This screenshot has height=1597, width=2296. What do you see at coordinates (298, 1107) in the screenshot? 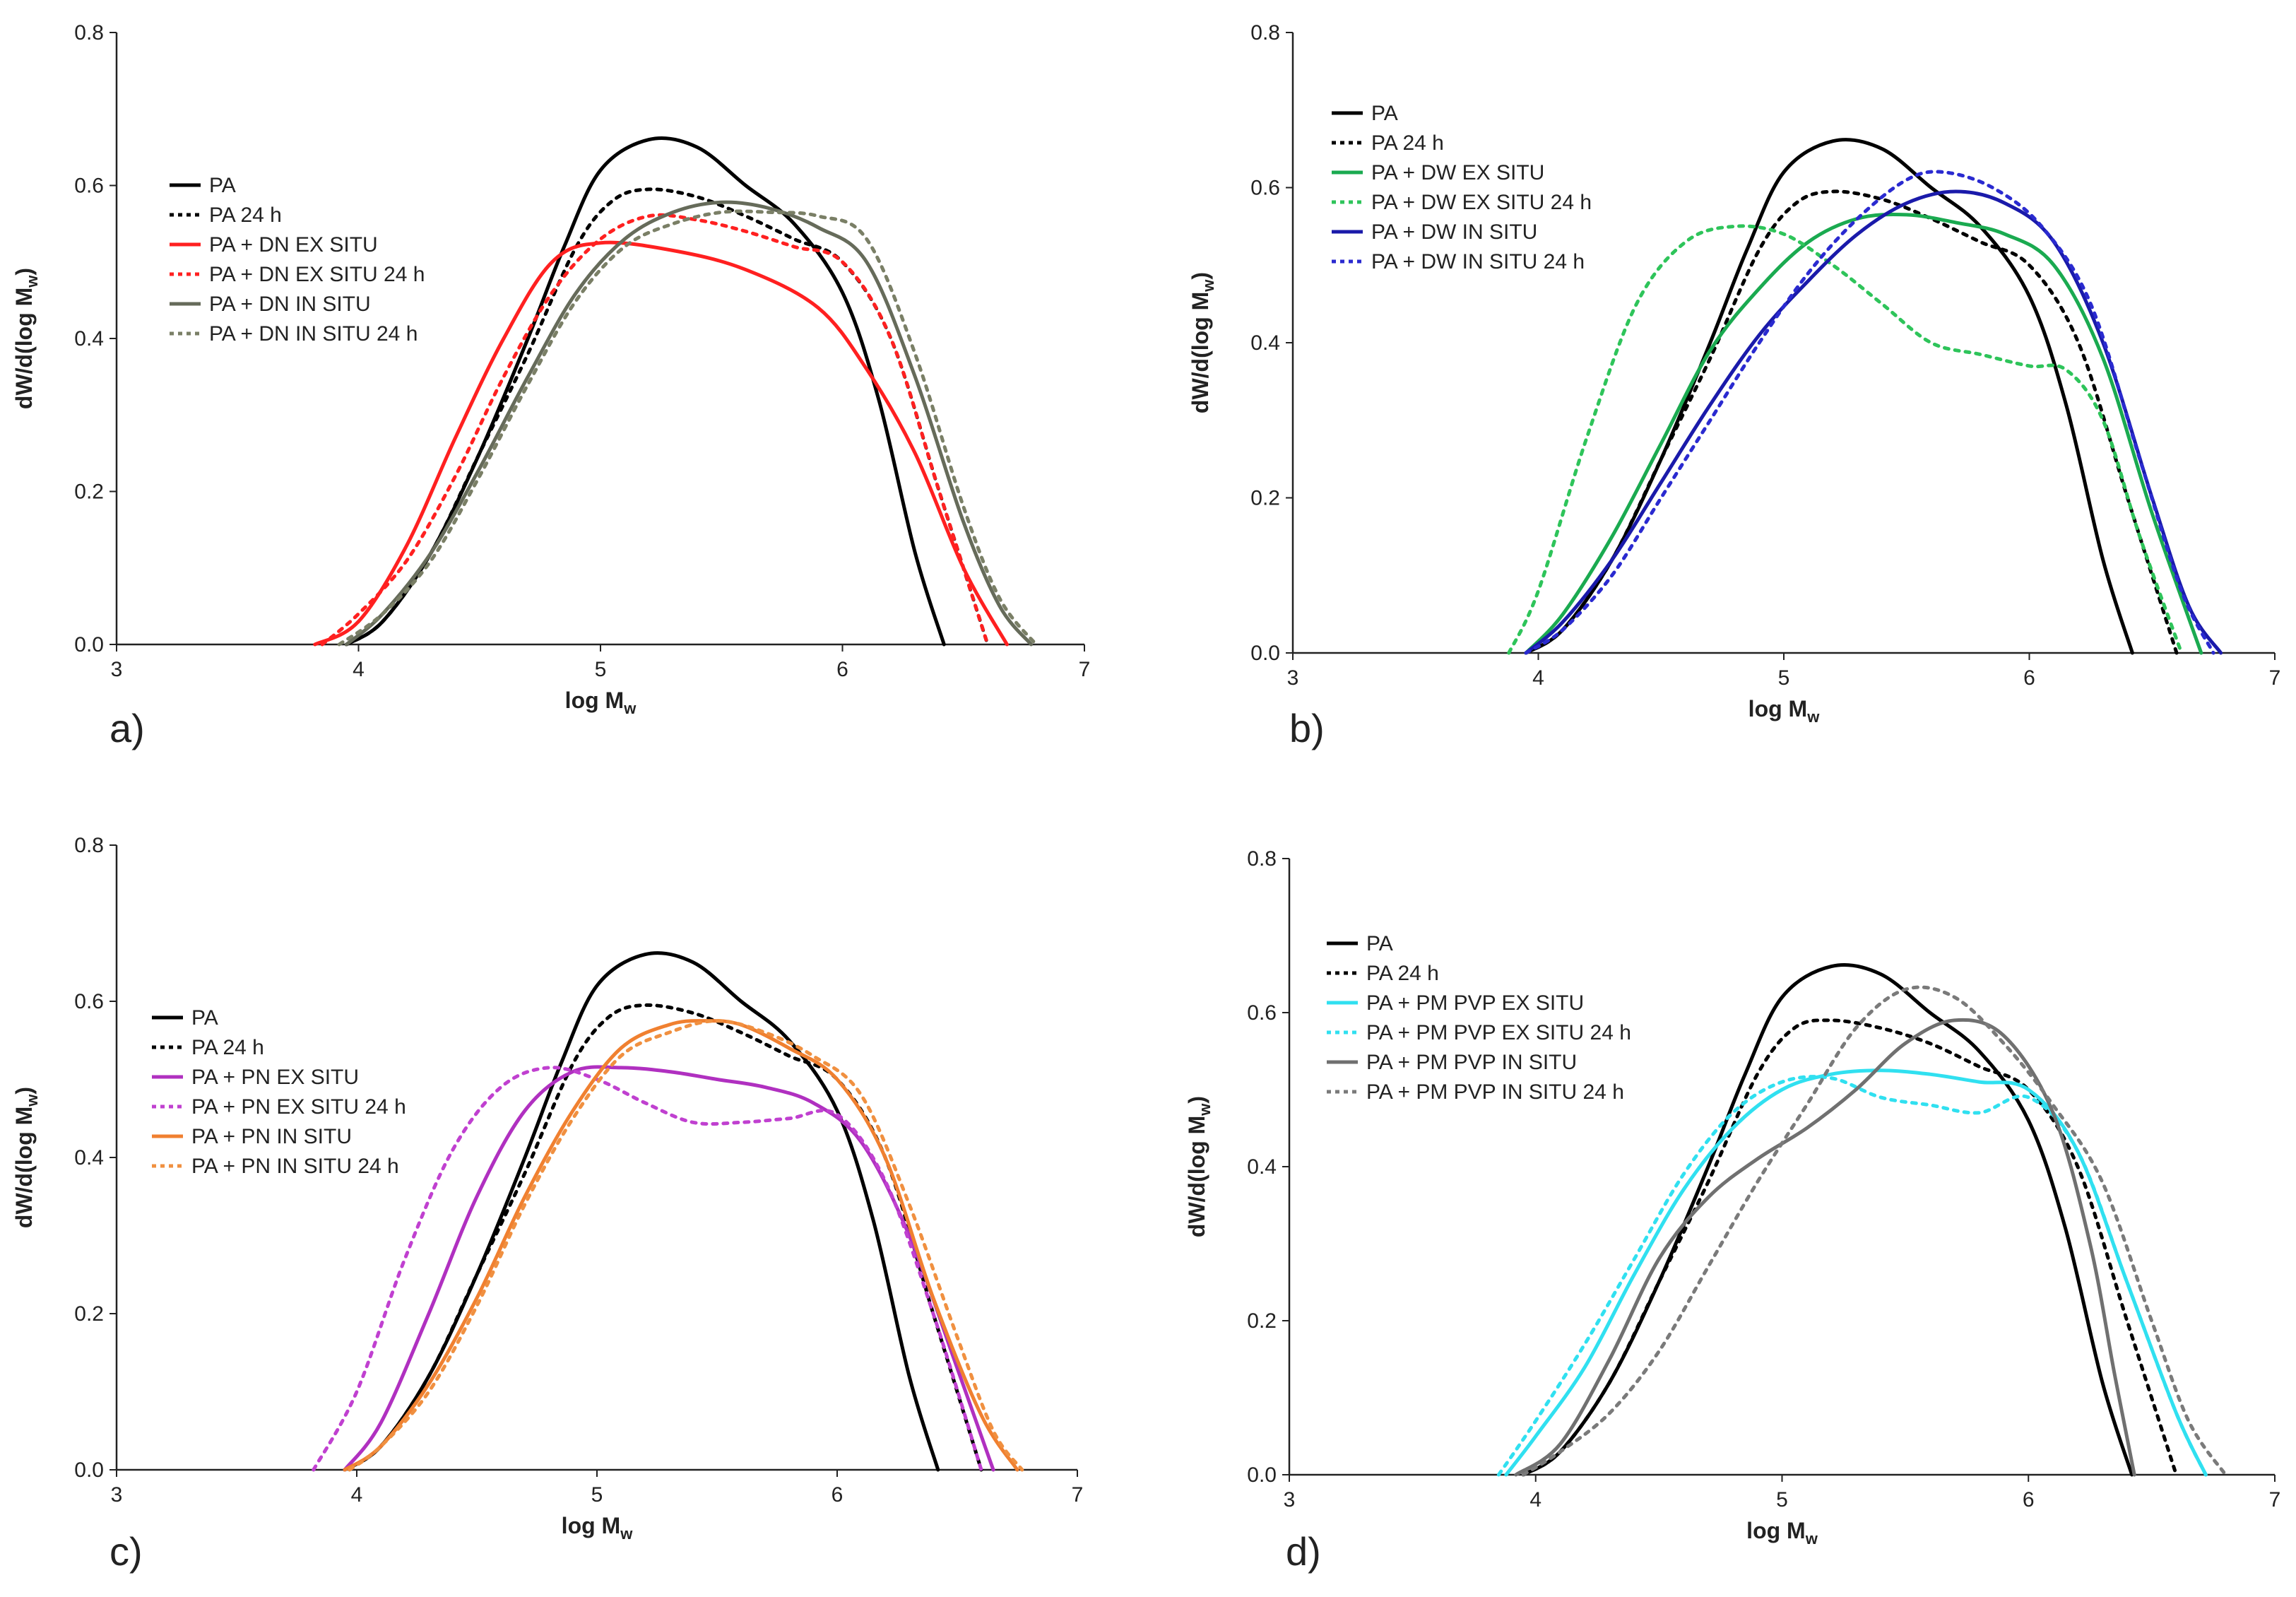
I see `legend-entry: PA + PN EX SITU 24 h` at bounding box center [298, 1107].